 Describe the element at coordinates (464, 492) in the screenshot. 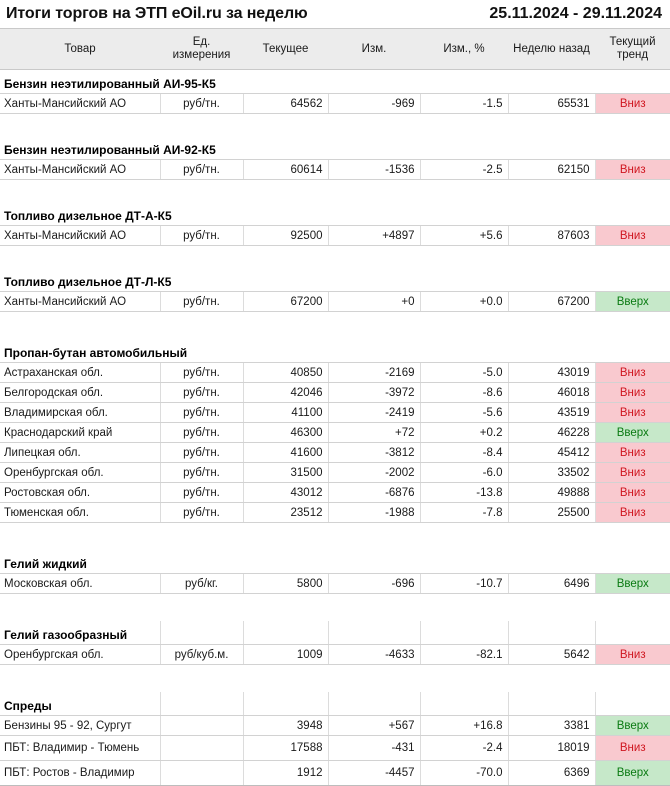

I see `row-change-percent: -13.8` at that location.